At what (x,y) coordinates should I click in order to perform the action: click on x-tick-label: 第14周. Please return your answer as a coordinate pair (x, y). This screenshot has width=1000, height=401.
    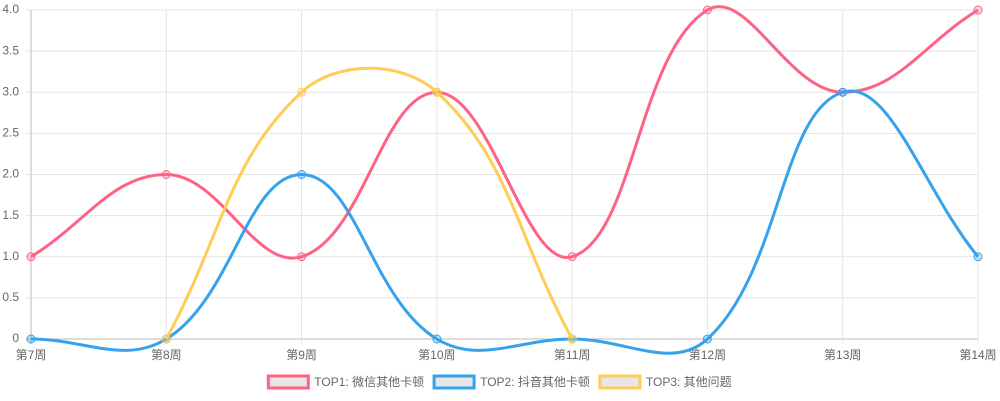
    Looking at the image, I should click on (977, 355).